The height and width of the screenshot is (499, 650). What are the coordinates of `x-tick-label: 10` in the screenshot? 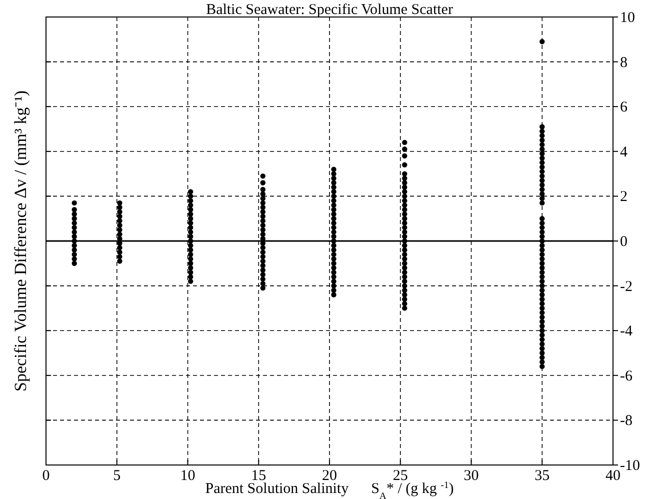 It's located at (188, 476).